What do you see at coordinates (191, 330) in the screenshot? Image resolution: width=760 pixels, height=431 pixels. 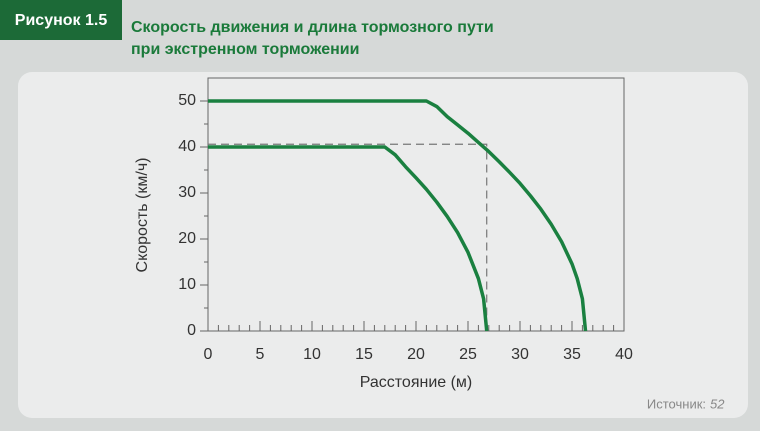 I see `y-tick-label: 0` at bounding box center [191, 330].